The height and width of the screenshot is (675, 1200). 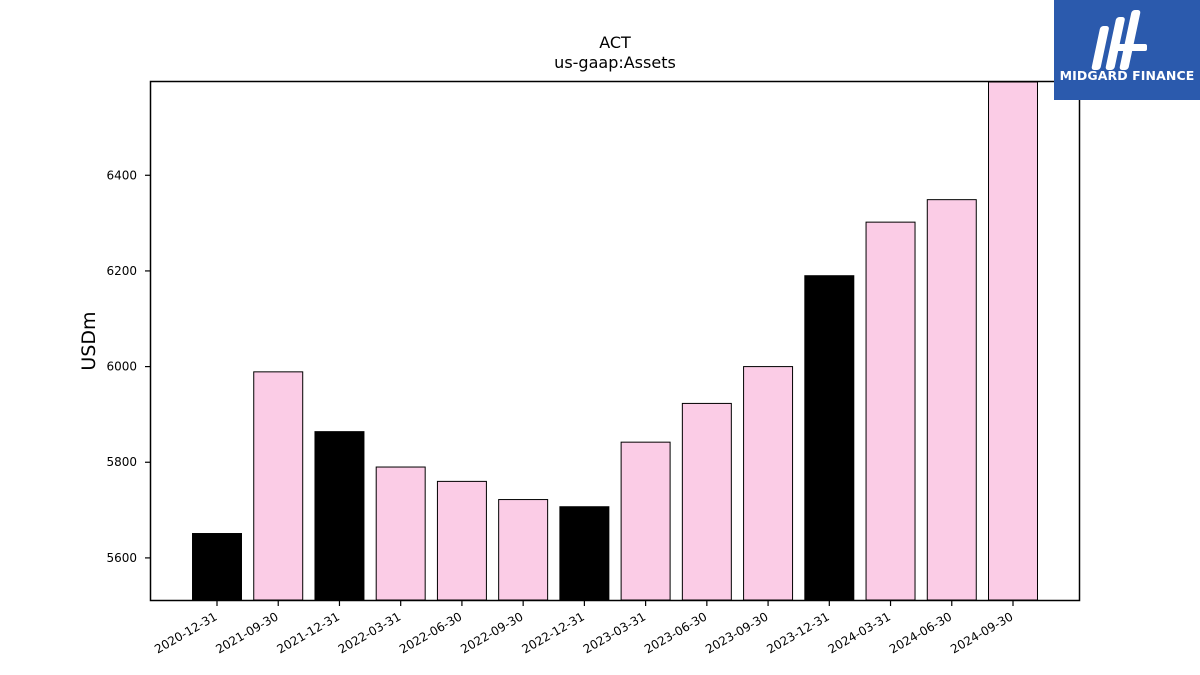 I want to click on x-tick-label: 2021-09-30, so click(x=246, y=632).